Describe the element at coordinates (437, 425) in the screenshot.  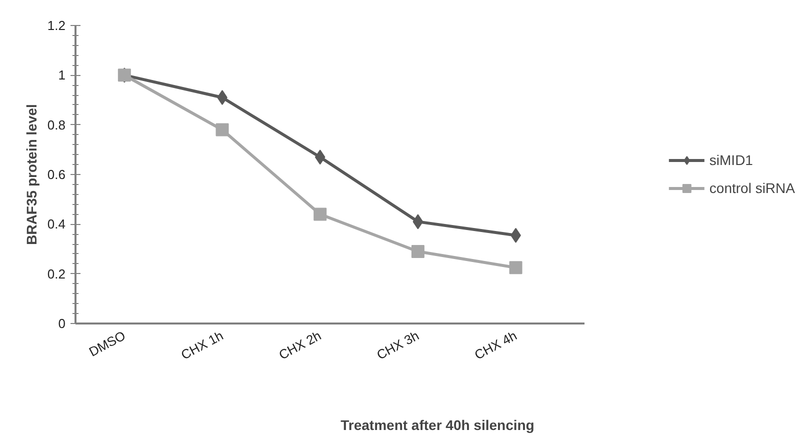
I see `x-axis-title: Treatment after 40h silencing` at that location.